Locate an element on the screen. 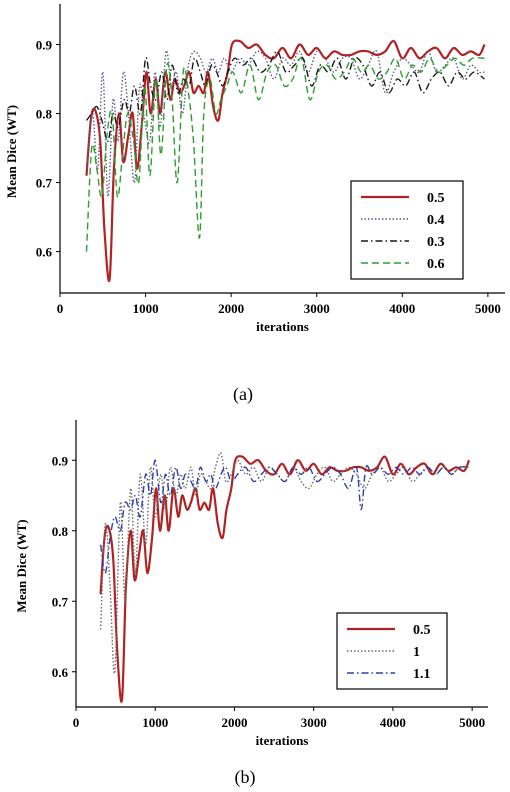 The height and width of the screenshot is (792, 510). chart-a-x-tick-label: 1000 is located at coordinates (146, 308).